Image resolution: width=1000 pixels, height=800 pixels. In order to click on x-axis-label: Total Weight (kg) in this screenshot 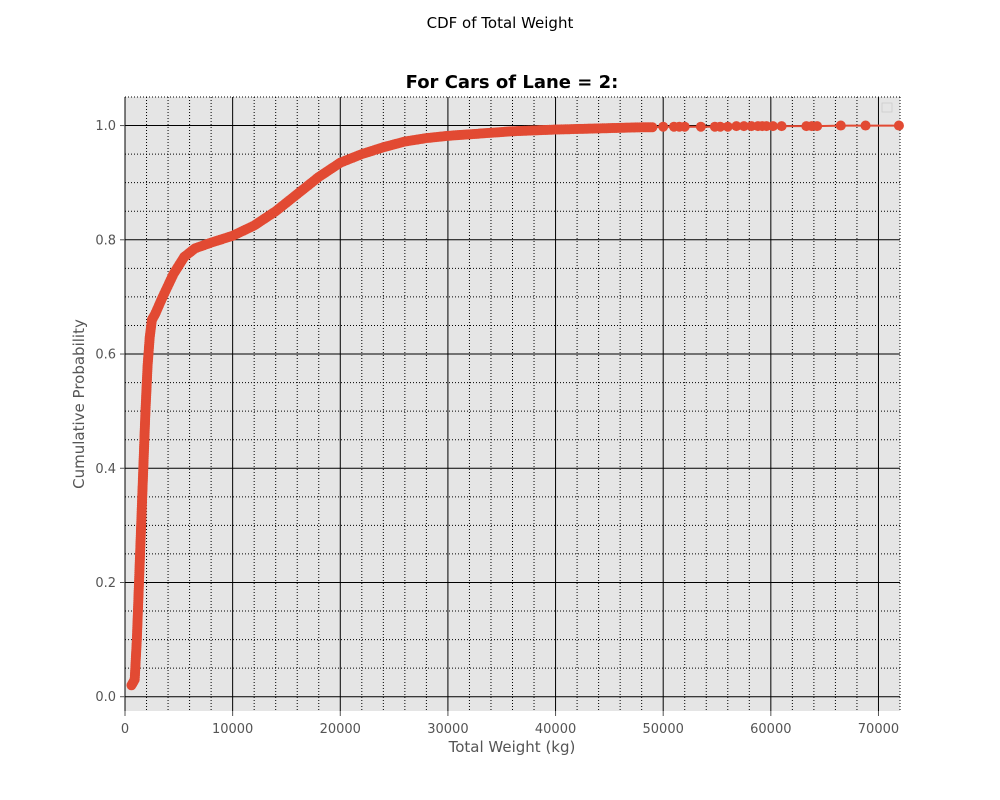, I will do `click(512, 747)`.